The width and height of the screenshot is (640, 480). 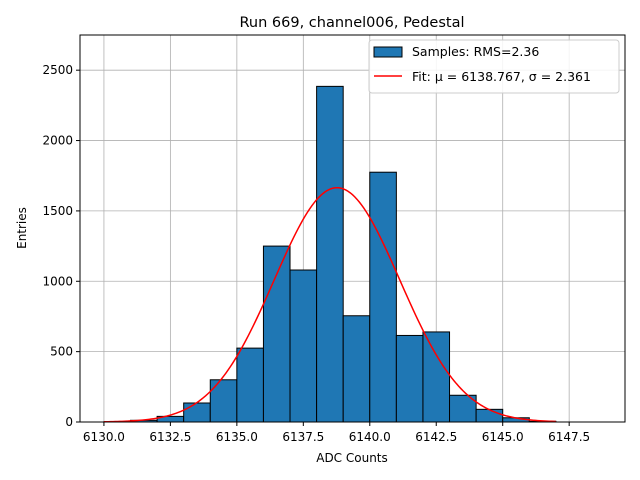 I want to click on y-axis-ticks: 0 500 1000 1500 2000 2500, so click(x=61, y=246).